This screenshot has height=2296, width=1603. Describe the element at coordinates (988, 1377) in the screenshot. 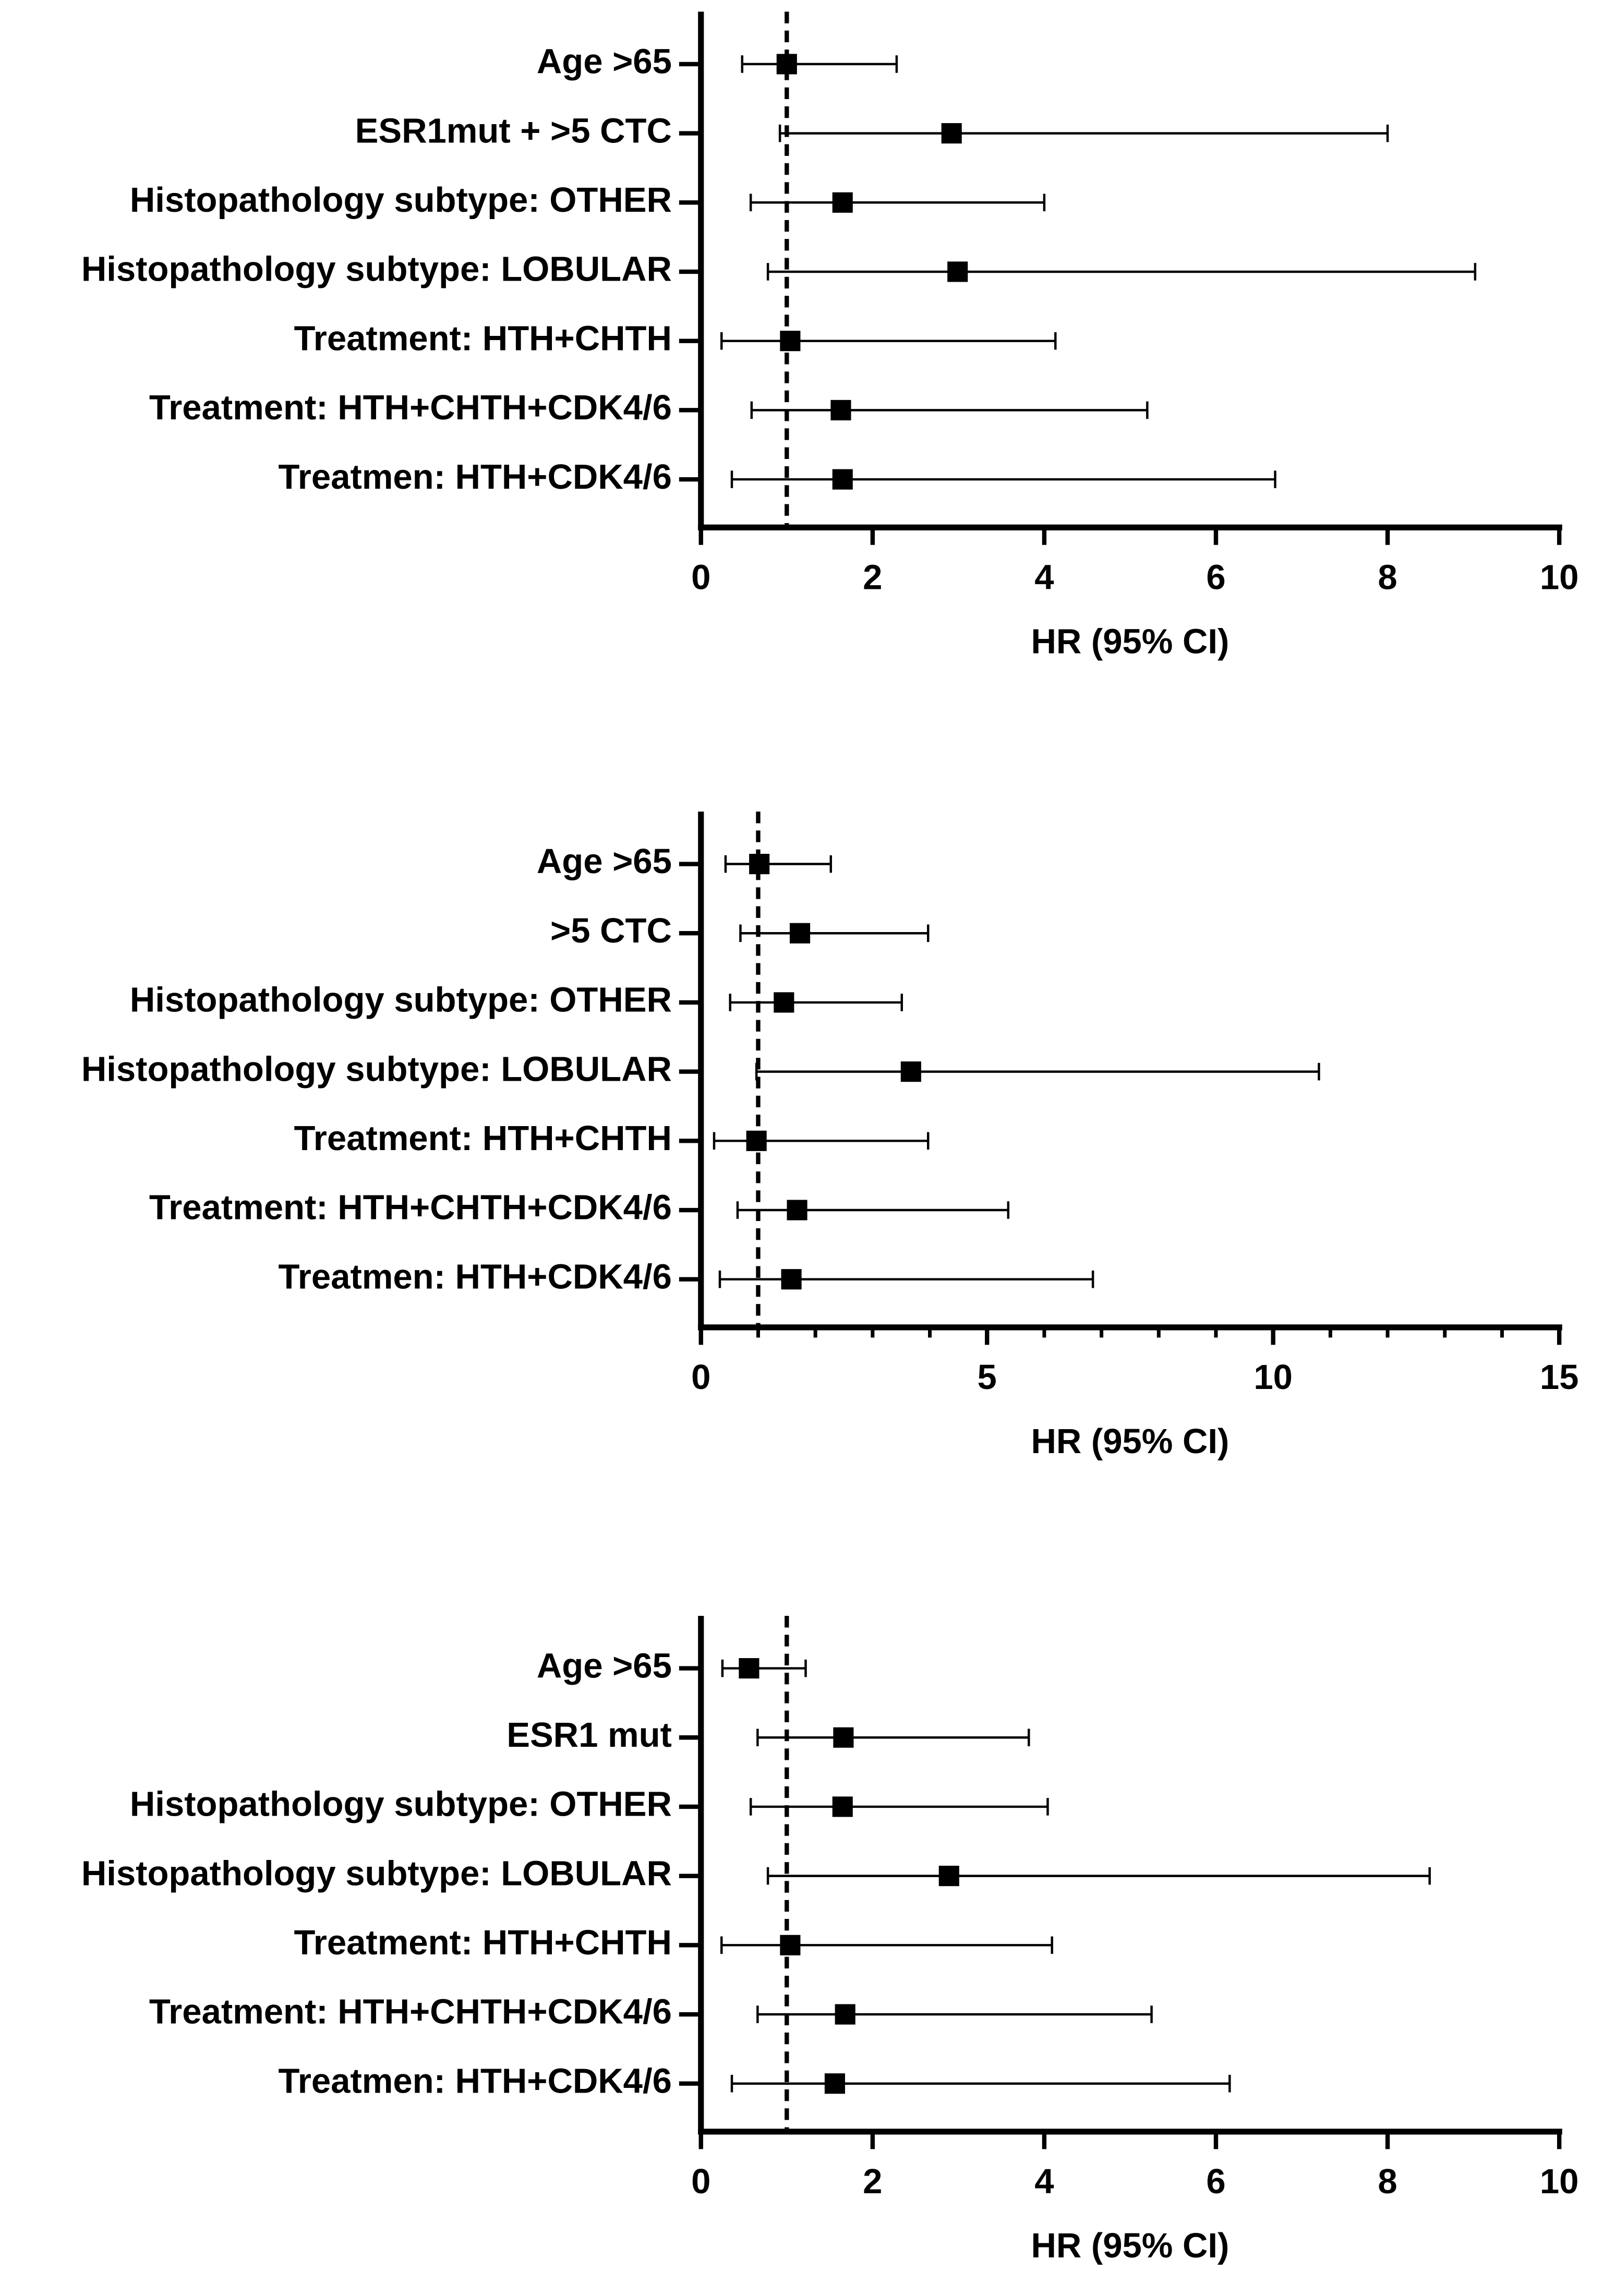

I see `x-tick-label: 5` at that location.